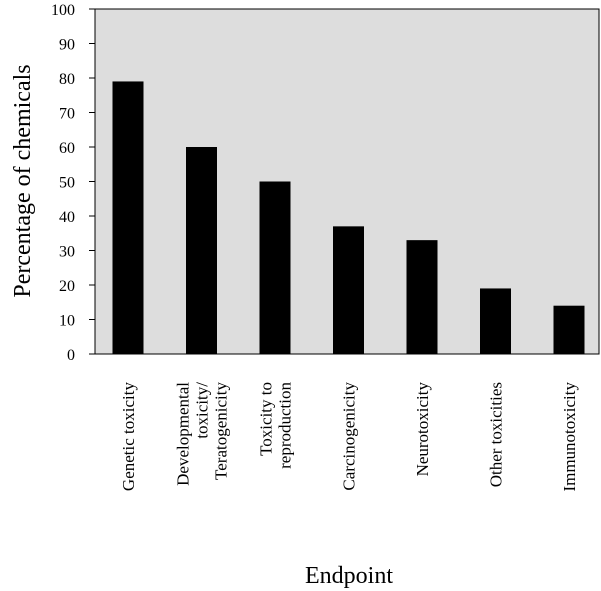 The height and width of the screenshot is (591, 601). I want to click on x-category-label-line: Toxicity to, so click(266, 419).